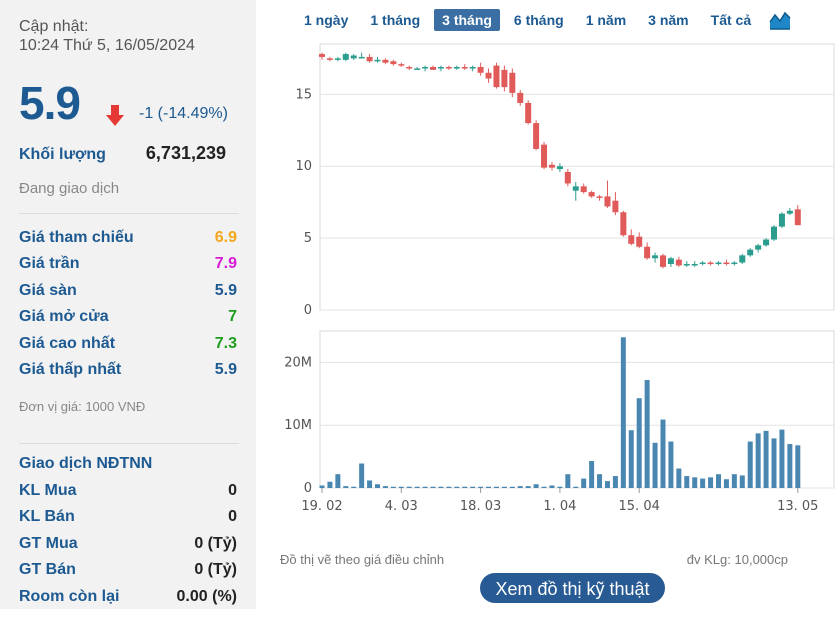  I want to click on price-tick-label: 0, so click(308, 310).